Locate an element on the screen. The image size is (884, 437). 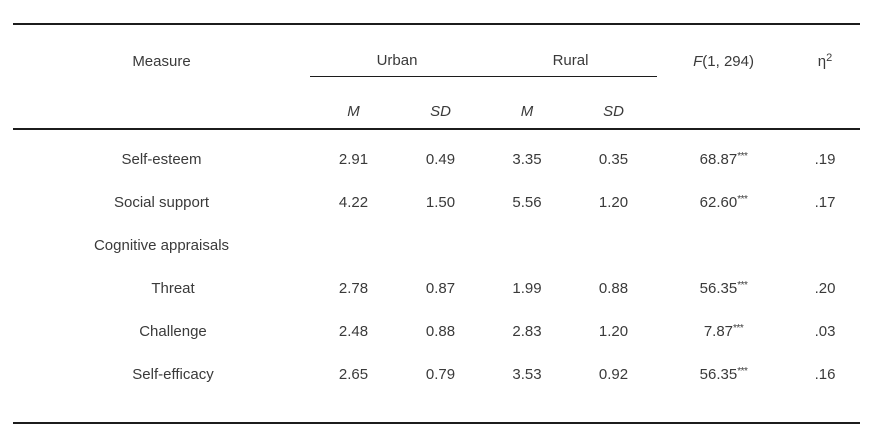
rural-mean-value: 1.99 is located at coordinates (527, 288).